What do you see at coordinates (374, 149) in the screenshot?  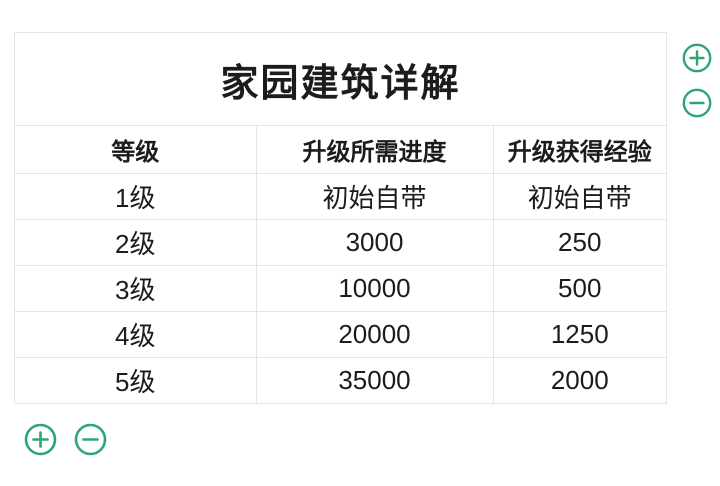 I see `header-upgrade-progress: 升级所需进度` at bounding box center [374, 149].